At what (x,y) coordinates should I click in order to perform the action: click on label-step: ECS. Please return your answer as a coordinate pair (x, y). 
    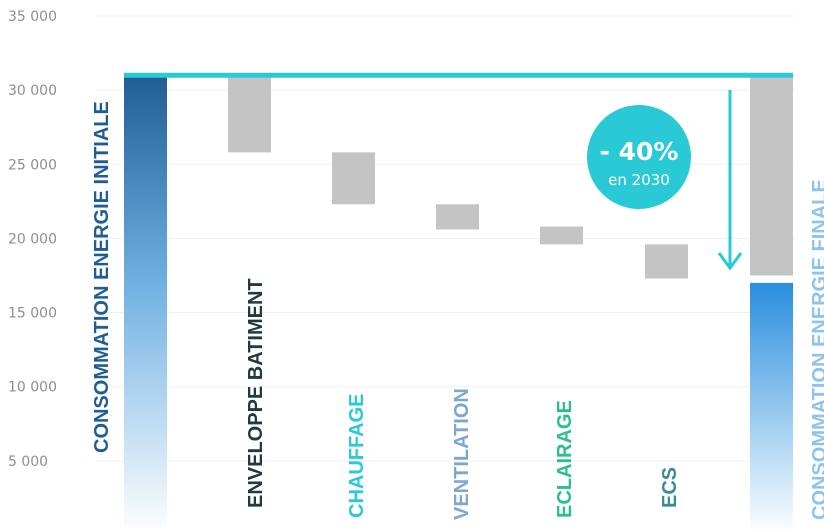
    Looking at the image, I should click on (670, 487).